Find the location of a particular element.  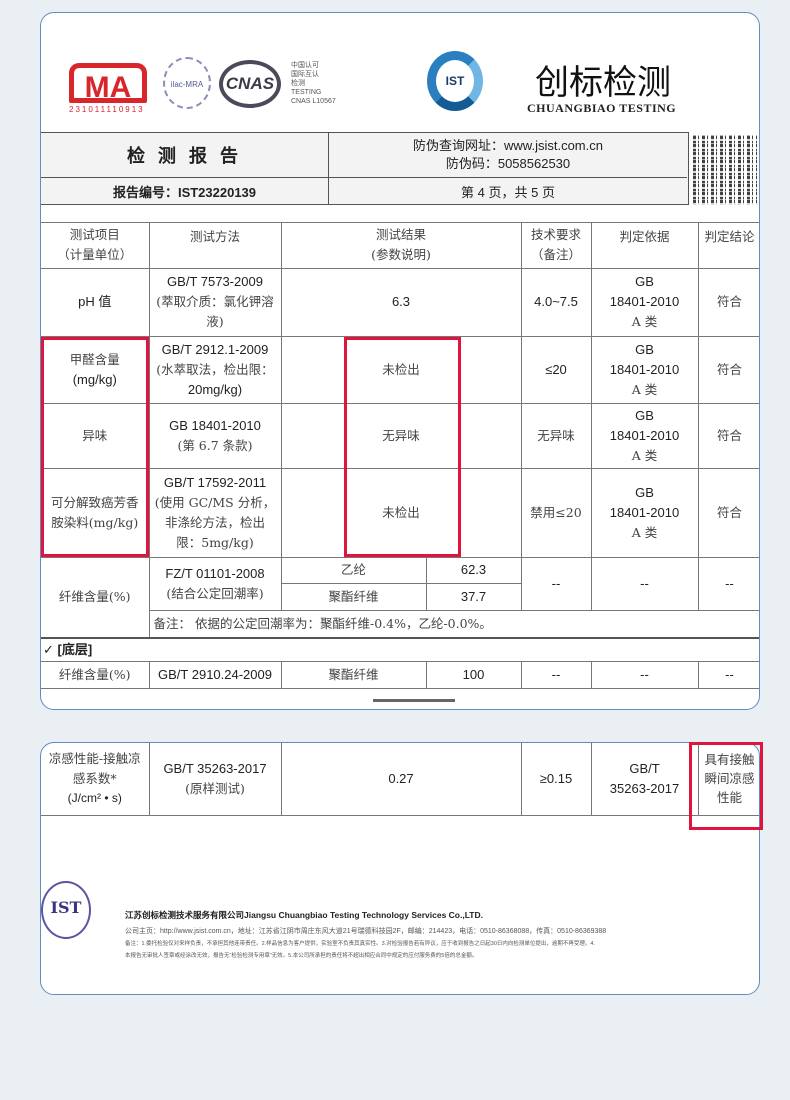

conclusion-text: 瞬间凉感 is located at coordinates (729, 779).